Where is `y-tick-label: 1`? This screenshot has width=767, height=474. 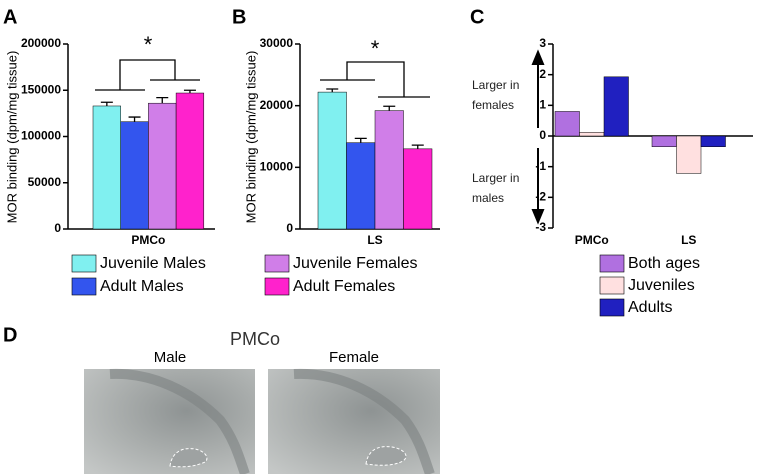
y-tick-label: 1 is located at coordinates (542, 105).